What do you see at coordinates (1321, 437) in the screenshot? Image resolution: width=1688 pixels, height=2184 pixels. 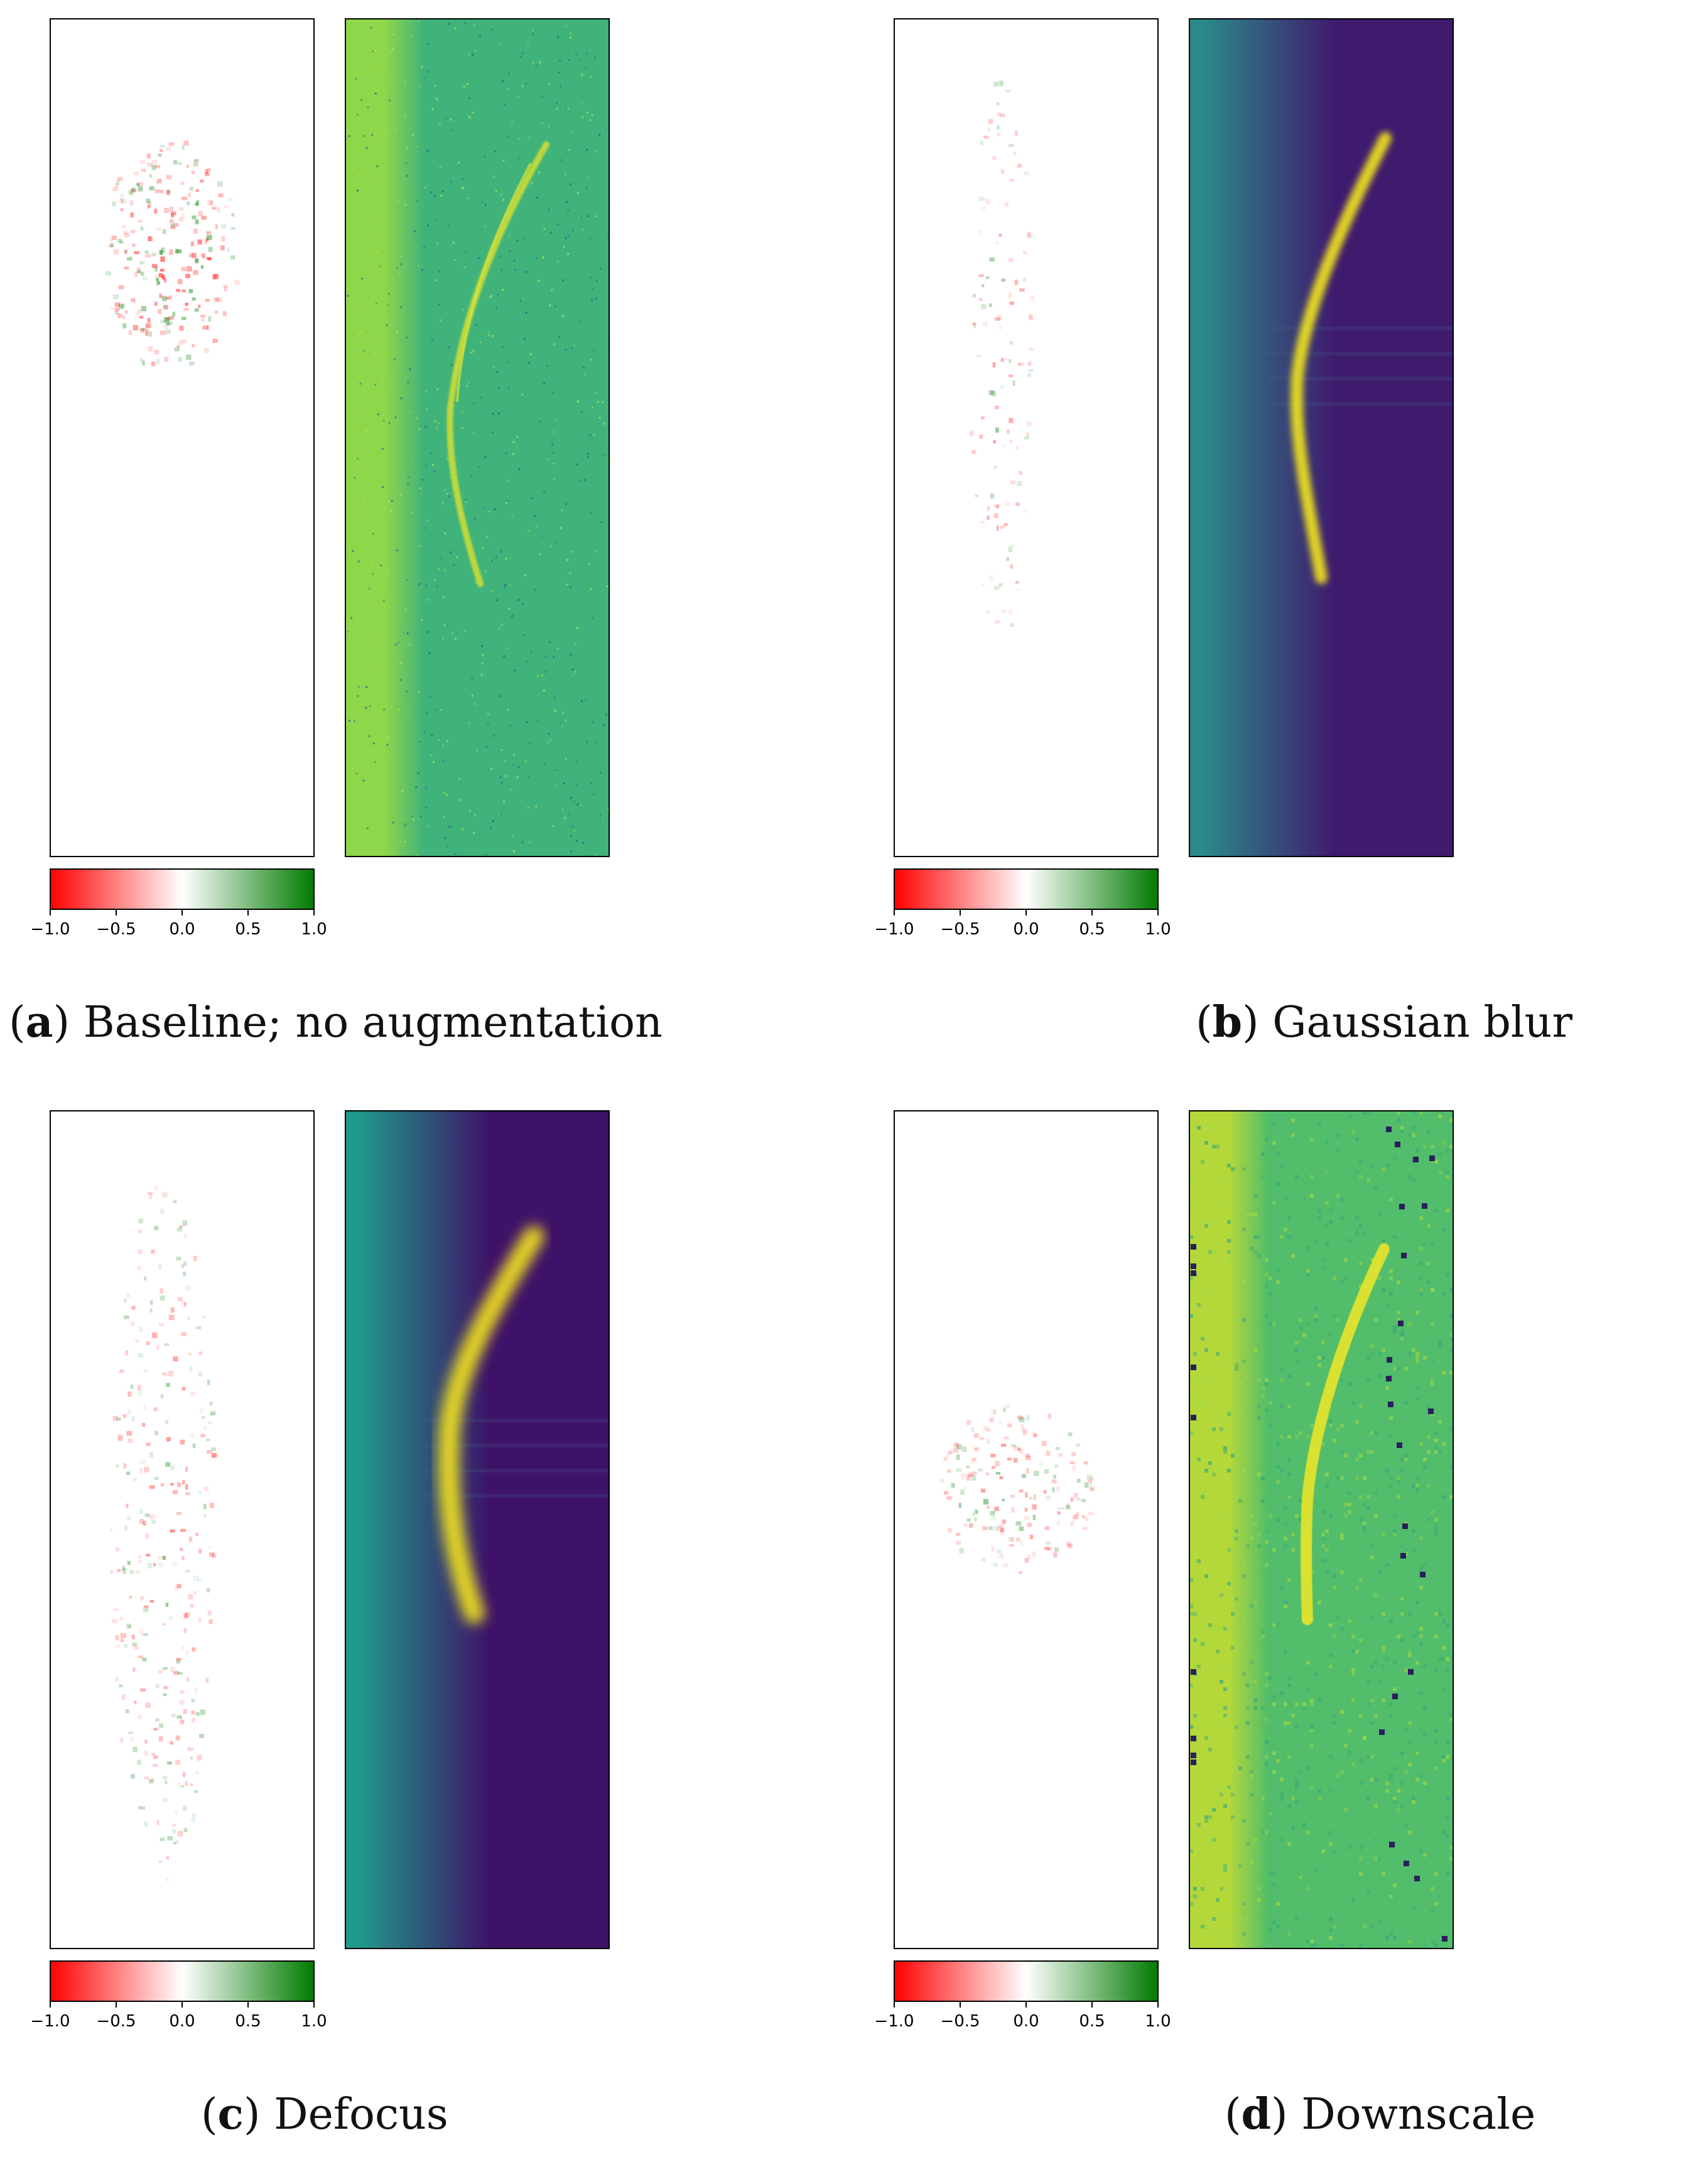 I see `image-b` at bounding box center [1321, 437].